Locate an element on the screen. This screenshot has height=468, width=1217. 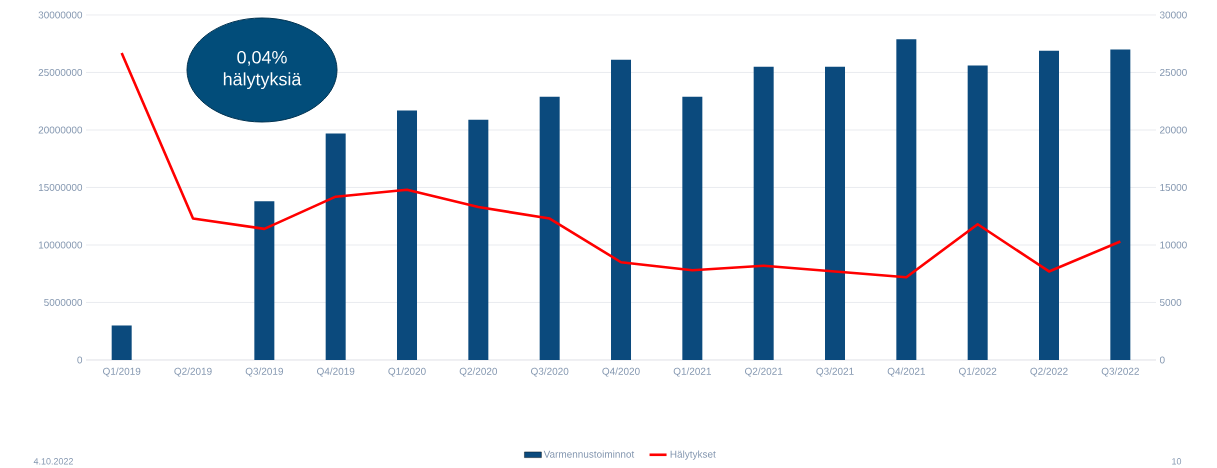
annotation: 0,04% hälytyksiä is located at coordinates (262, 70).